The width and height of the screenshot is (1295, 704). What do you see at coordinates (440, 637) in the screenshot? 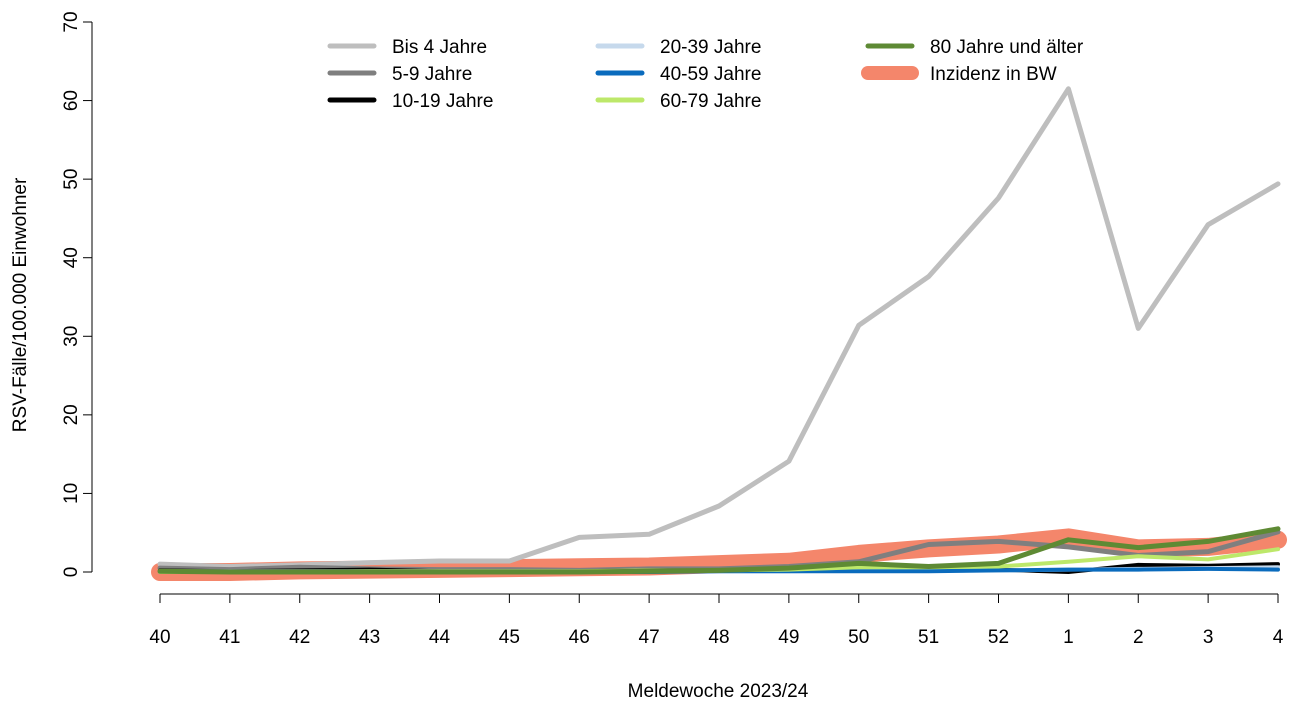
I see `x-tick-label: 44` at bounding box center [440, 637].